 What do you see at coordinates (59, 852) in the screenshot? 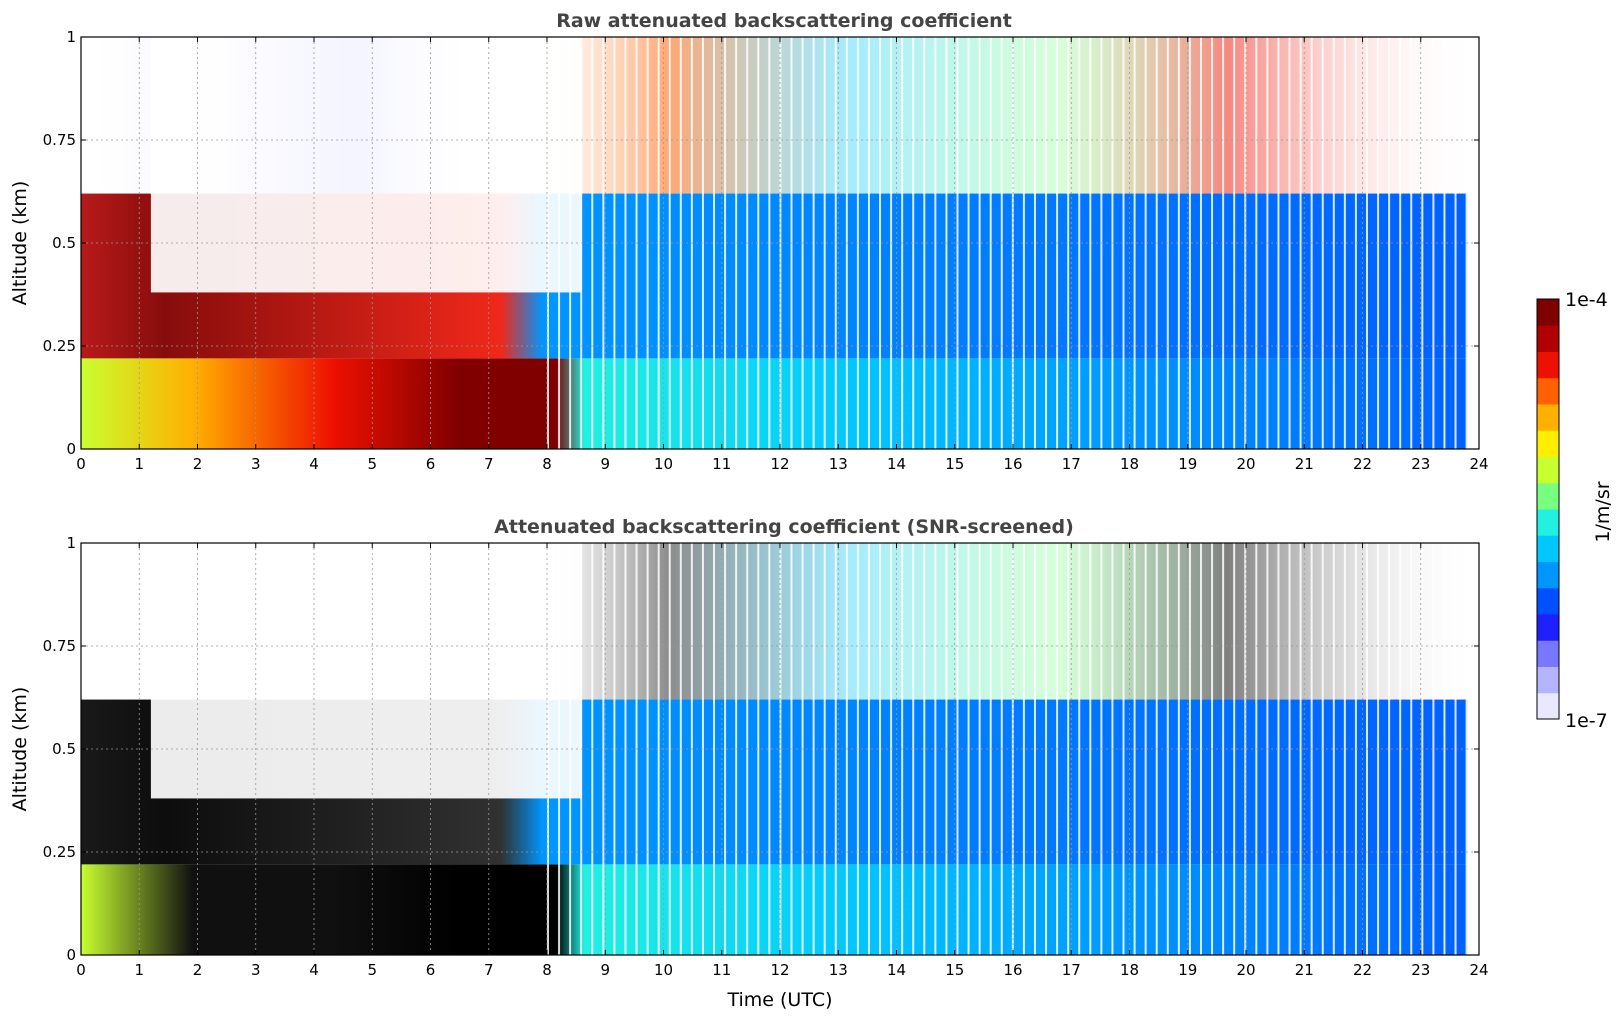
I see `y-tick-label: 0.25` at bounding box center [59, 852].